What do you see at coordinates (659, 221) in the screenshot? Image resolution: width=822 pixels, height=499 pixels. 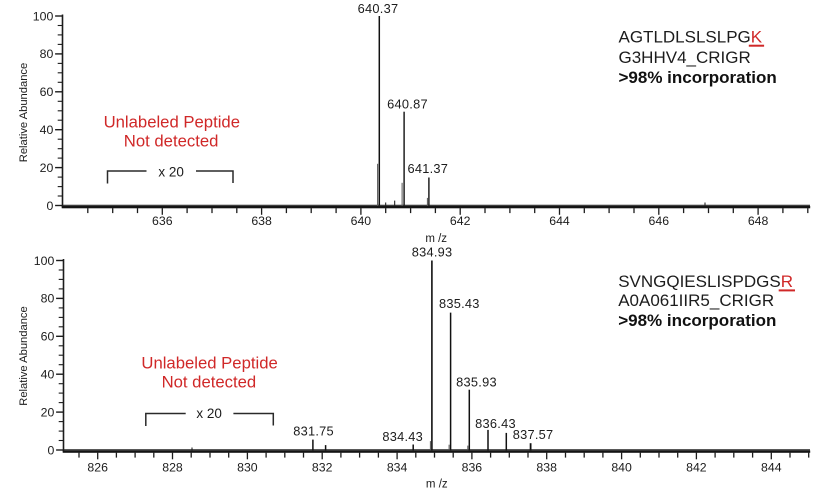 I see `svg-text: 646` at bounding box center [659, 221].